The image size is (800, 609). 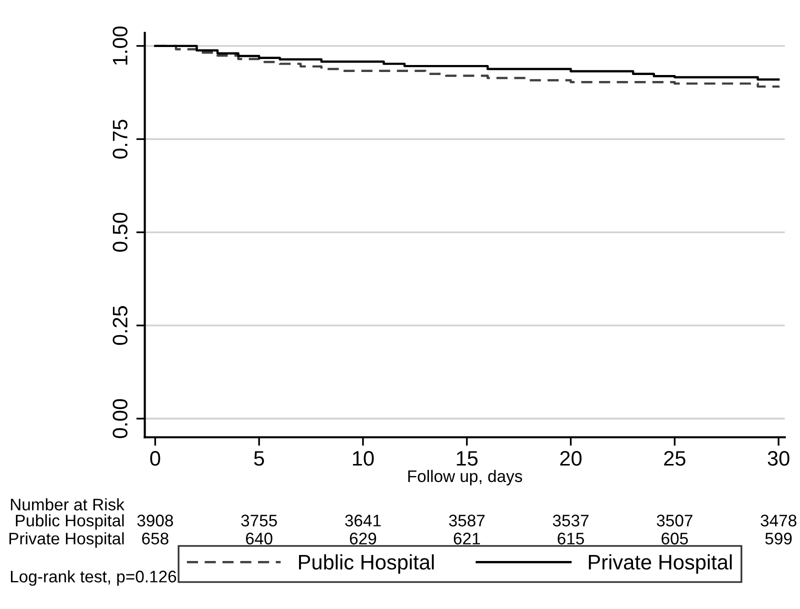 I want to click on text: 621, so click(x=467, y=538).